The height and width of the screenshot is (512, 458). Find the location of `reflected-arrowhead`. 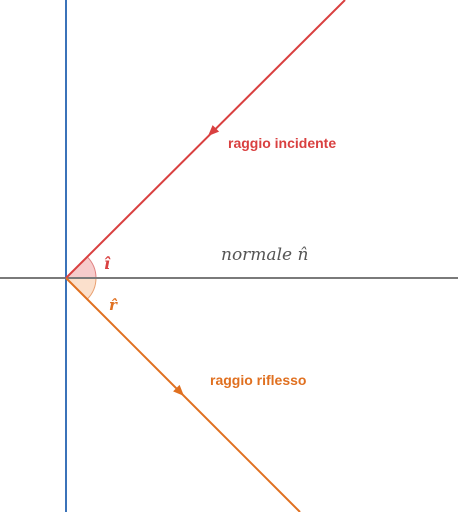

reflected-arrowhead is located at coordinates (178, 390).